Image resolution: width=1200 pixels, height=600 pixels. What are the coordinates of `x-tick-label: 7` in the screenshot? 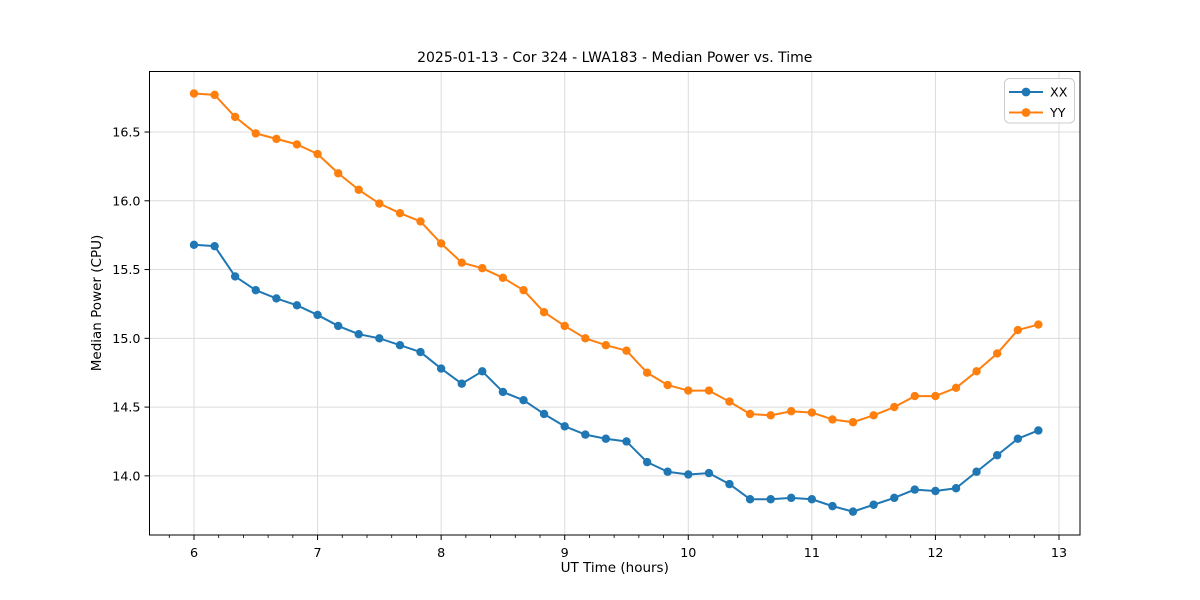 It's located at (318, 552).